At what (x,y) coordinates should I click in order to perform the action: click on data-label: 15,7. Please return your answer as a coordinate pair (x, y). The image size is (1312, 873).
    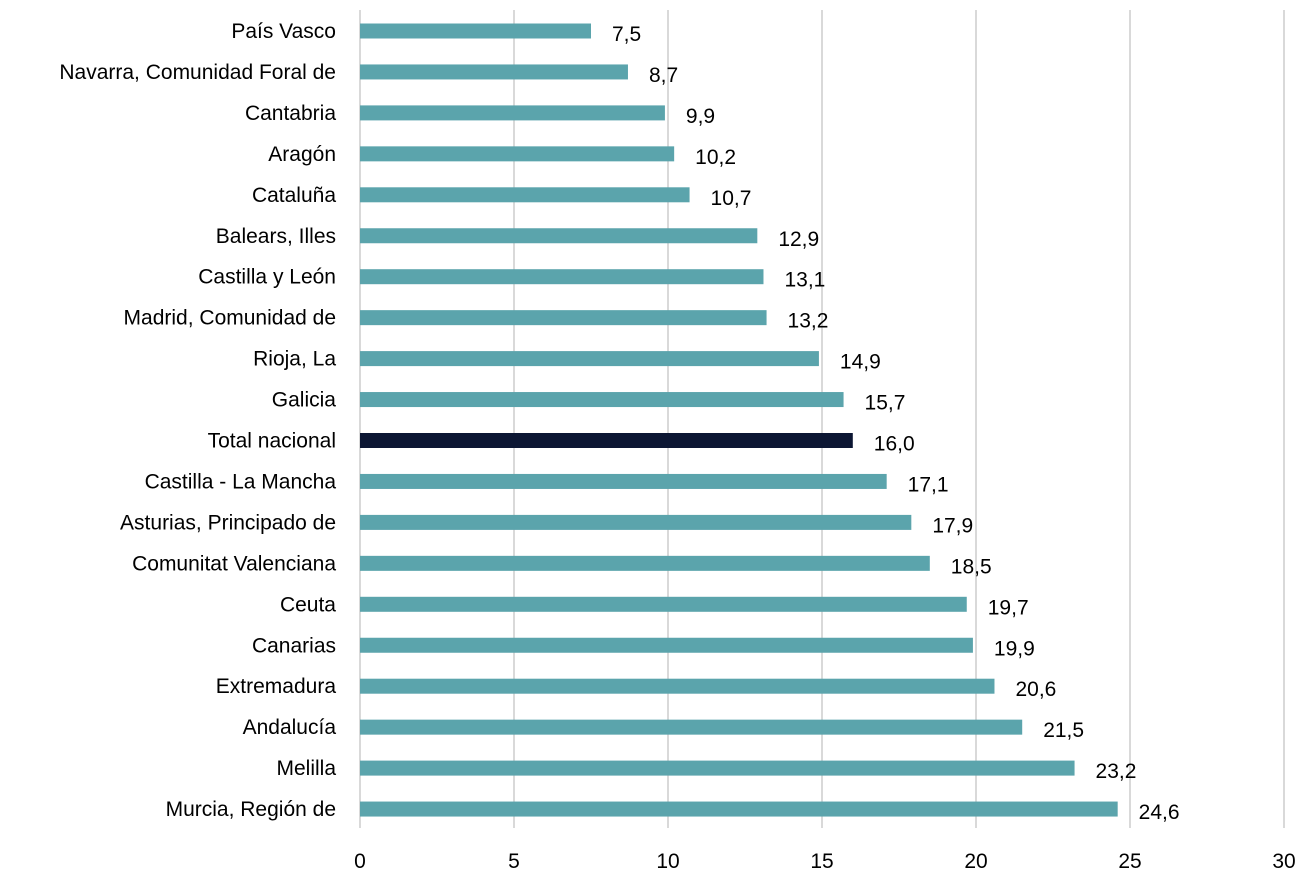
    Looking at the image, I should click on (885, 403).